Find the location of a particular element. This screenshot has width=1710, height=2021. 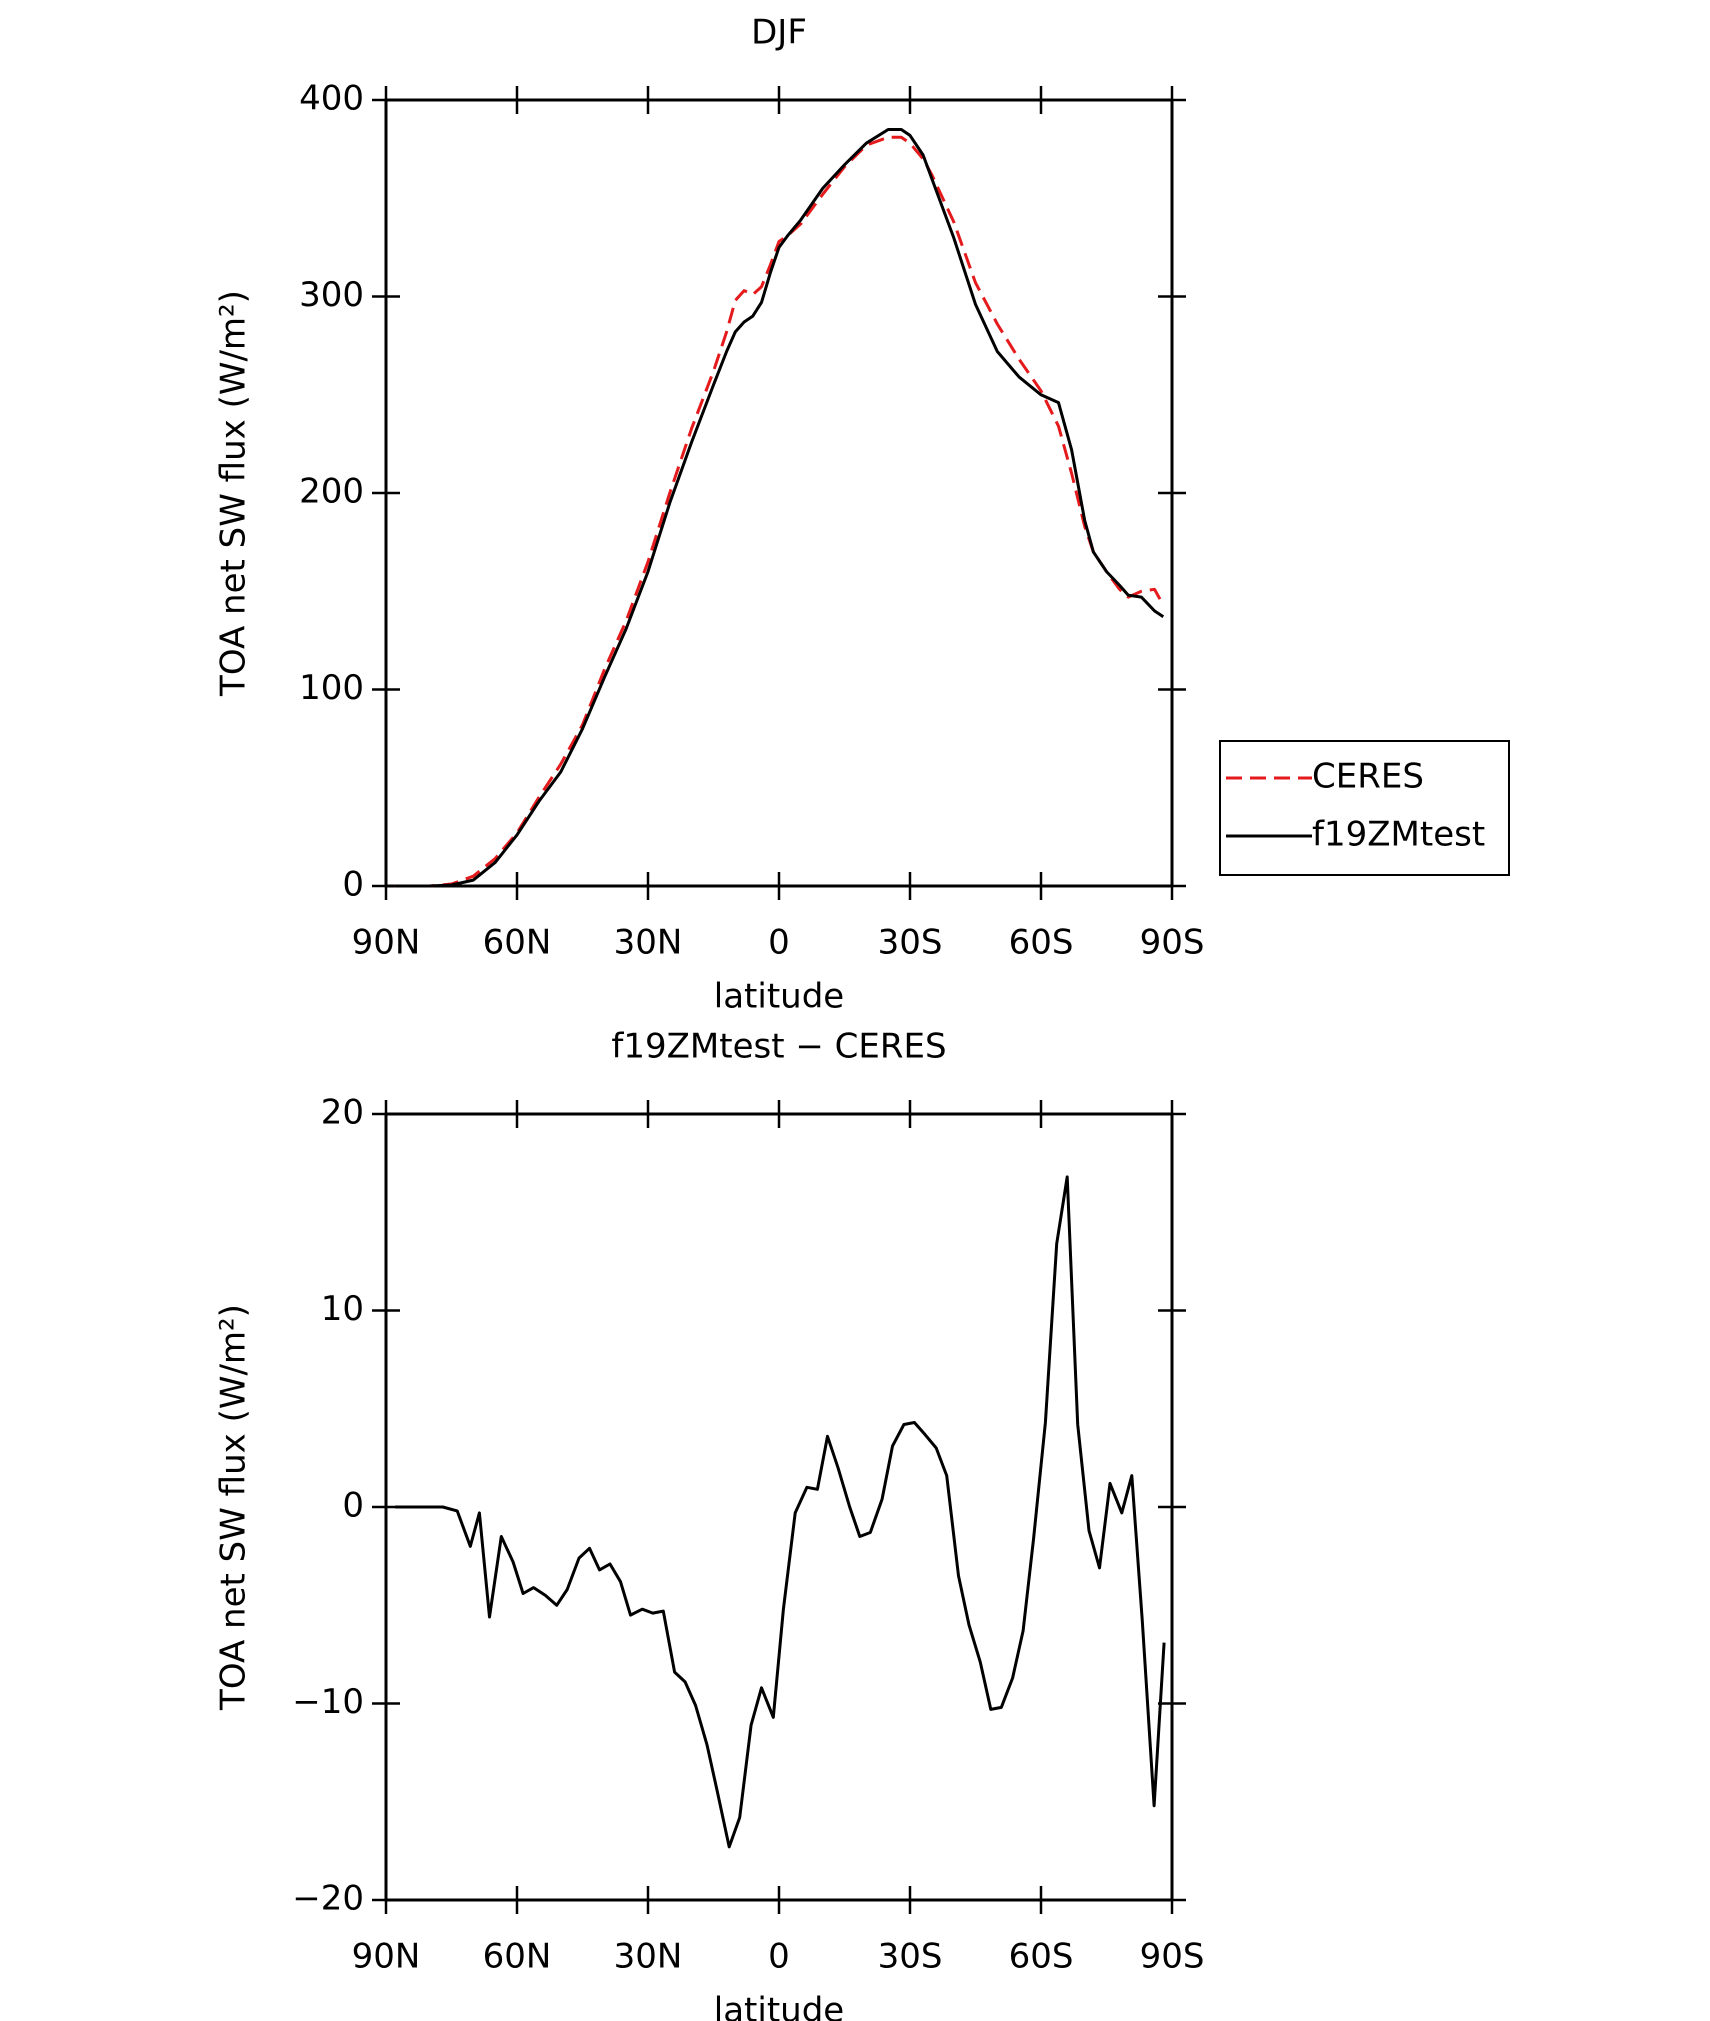

y-tick-label: 300 is located at coordinates (331, 295).